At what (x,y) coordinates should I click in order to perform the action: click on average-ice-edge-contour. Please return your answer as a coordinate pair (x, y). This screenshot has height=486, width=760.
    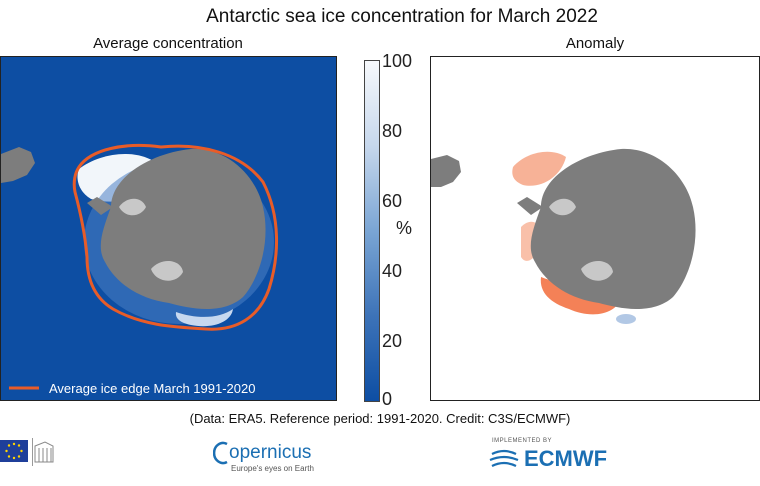
    Looking at the image, I should click on (175, 237).